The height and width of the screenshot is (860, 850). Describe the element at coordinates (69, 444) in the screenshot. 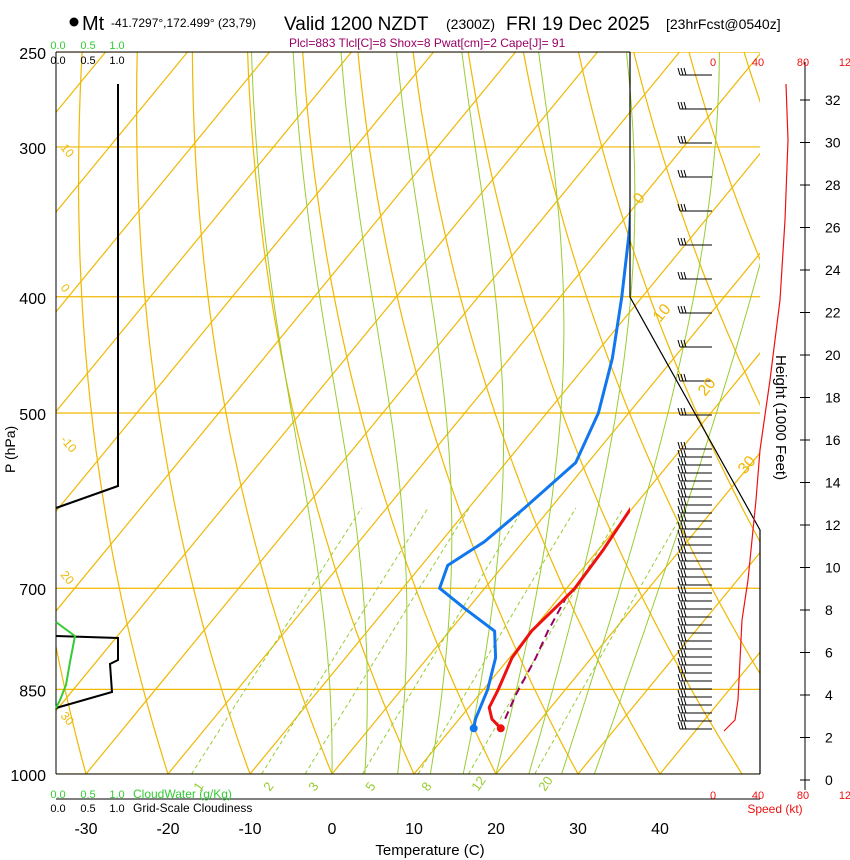

I see `dry-adiabat-label: -10` at that location.